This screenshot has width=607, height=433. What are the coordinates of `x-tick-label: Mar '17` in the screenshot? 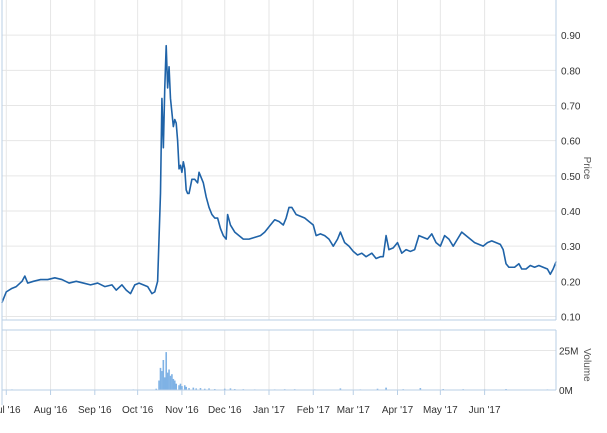 It's located at (353, 410).